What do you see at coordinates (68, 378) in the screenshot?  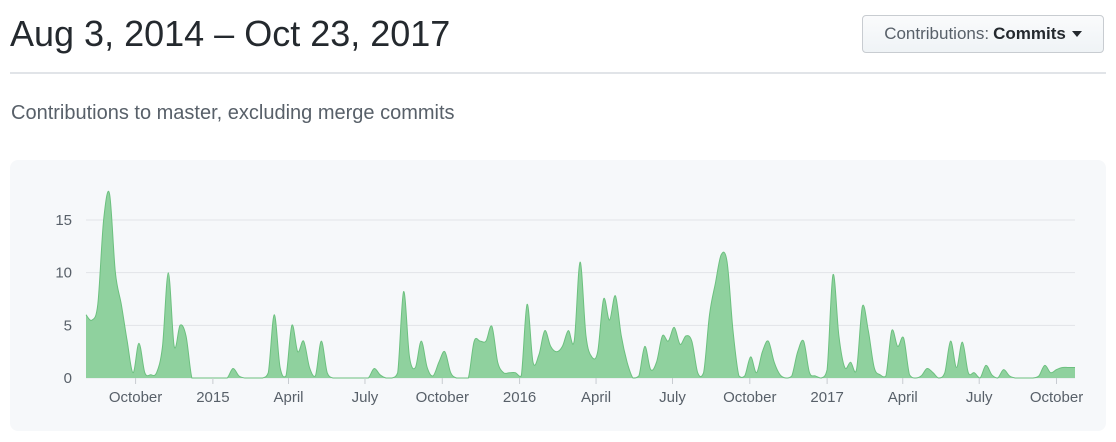 I see `y-tick-label: 0` at bounding box center [68, 378].